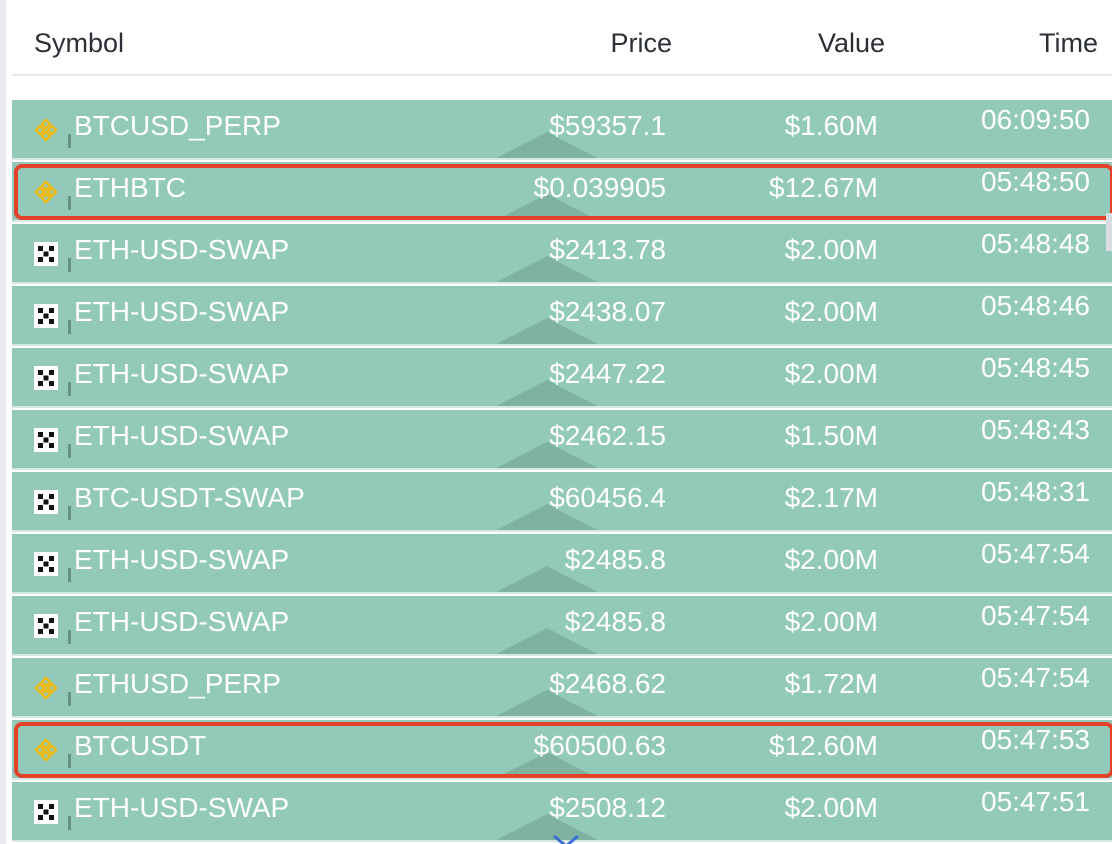  What do you see at coordinates (607, 249) in the screenshot?
I see `row-price: $2413.78` at bounding box center [607, 249].